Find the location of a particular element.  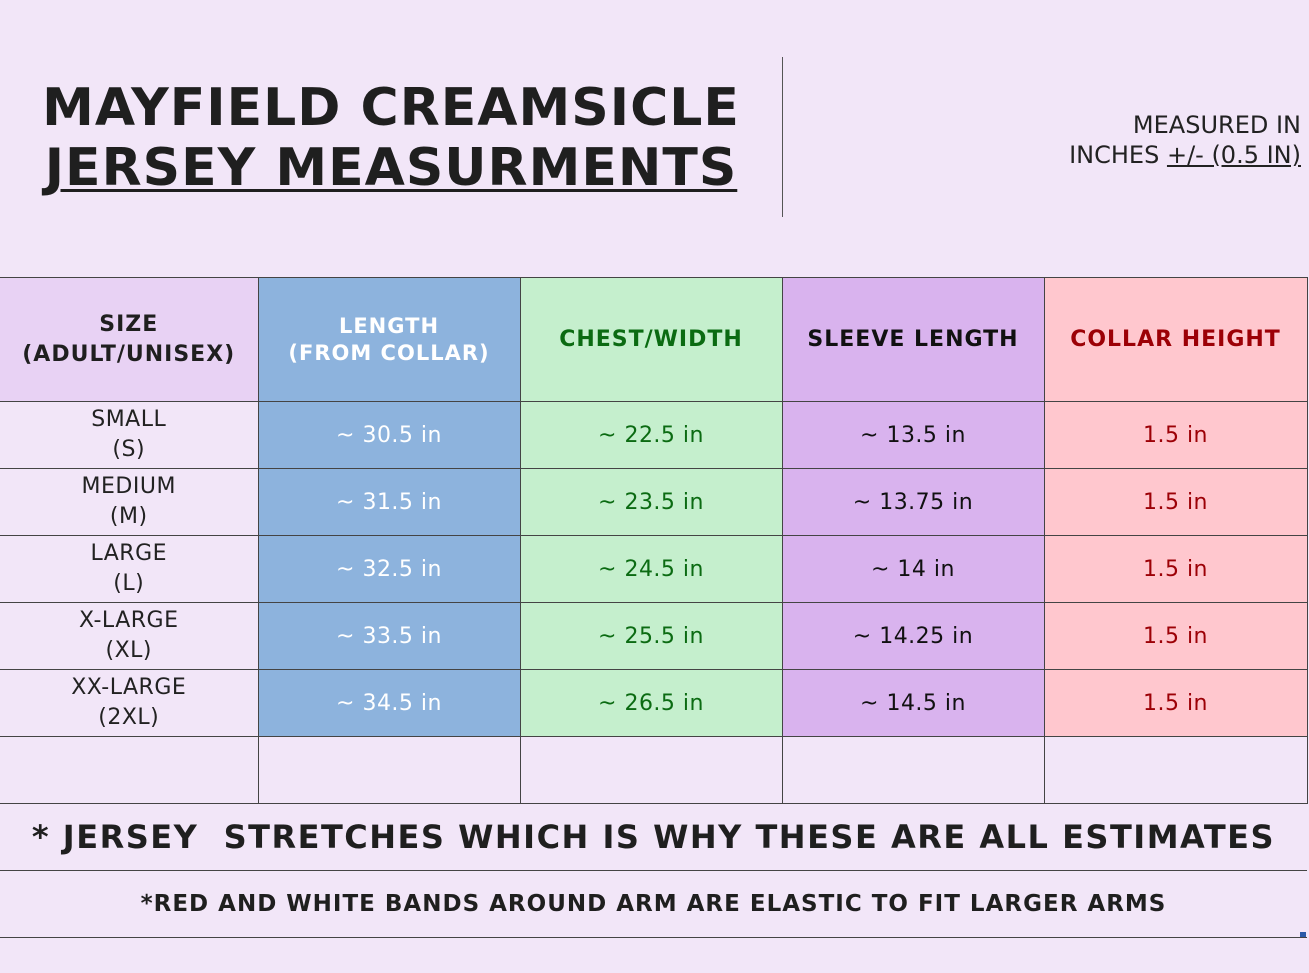

size-cell: SMALL (S) is located at coordinates (129, 435).